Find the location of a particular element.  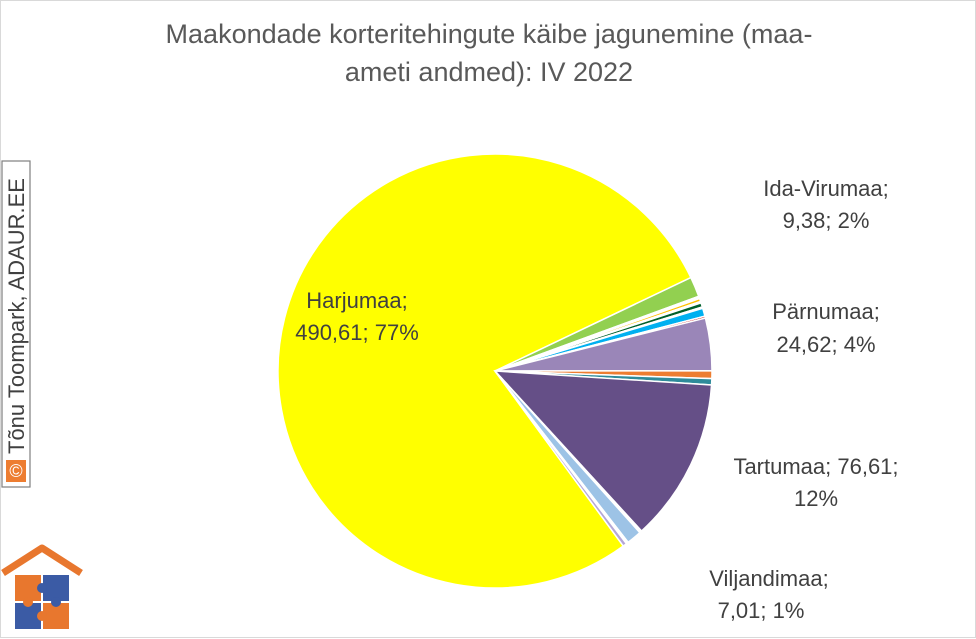

copyright-icon: © is located at coordinates (15, 471).